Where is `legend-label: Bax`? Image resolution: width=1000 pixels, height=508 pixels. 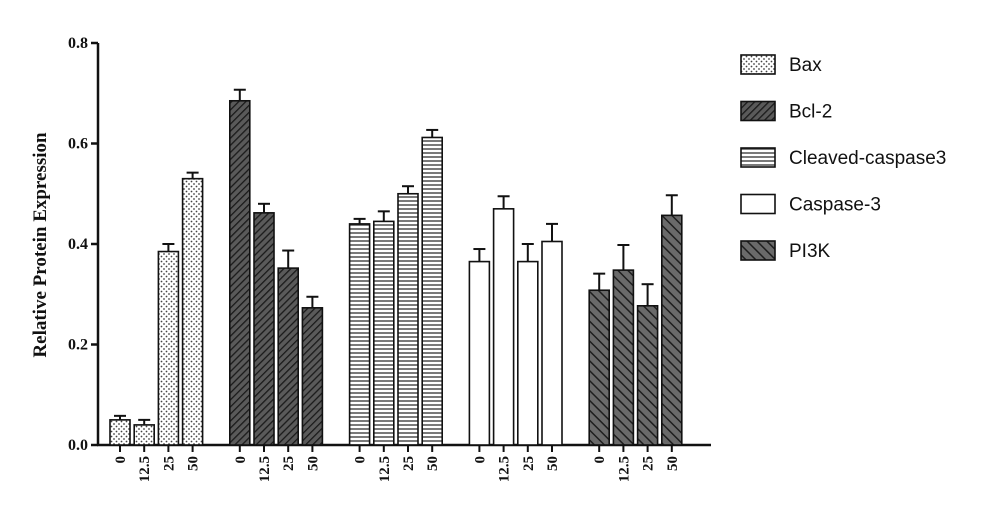
legend-label: Bax is located at coordinates (805, 65).